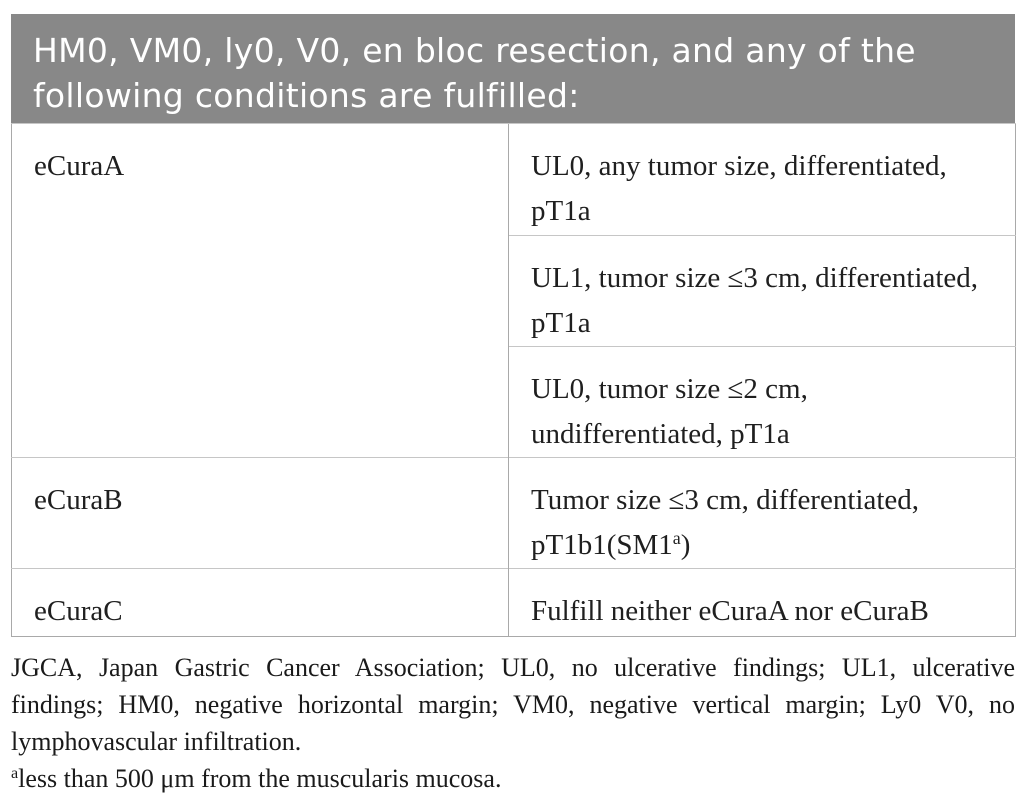 This screenshot has height=803, width=1026. What do you see at coordinates (685, 545) in the screenshot?
I see `condition-text-close: )` at bounding box center [685, 545].